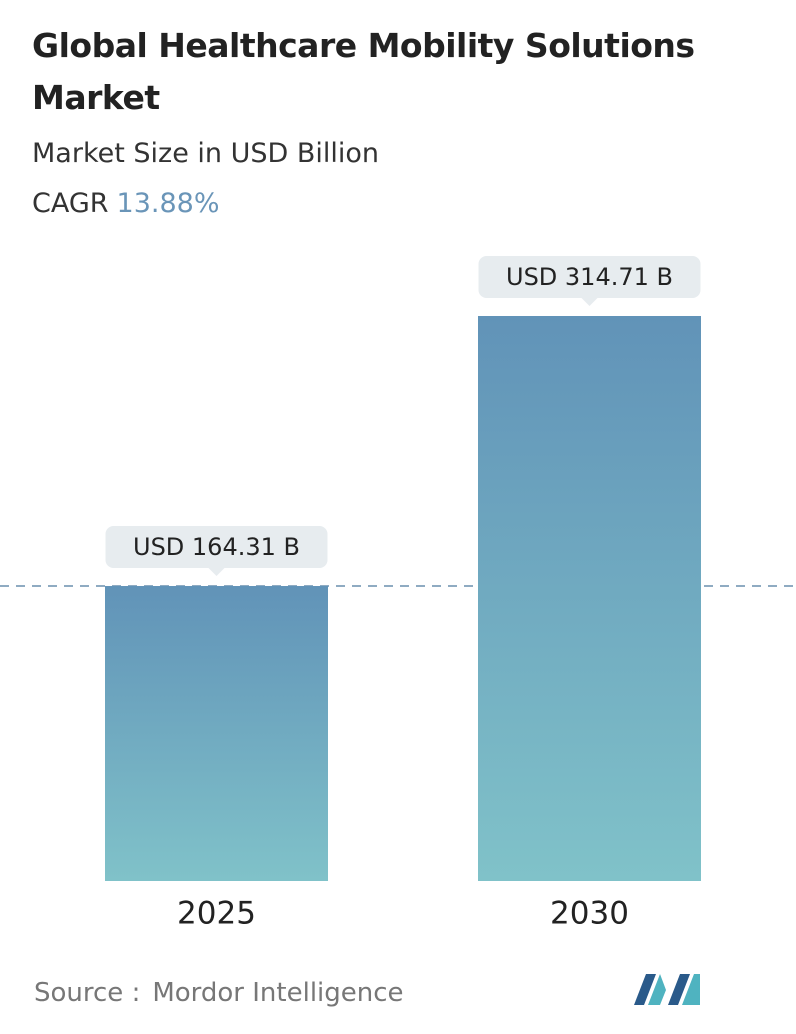  Describe the element at coordinates (168, 203) in the screenshot. I see `cagr-value: 13.88%` at that location.